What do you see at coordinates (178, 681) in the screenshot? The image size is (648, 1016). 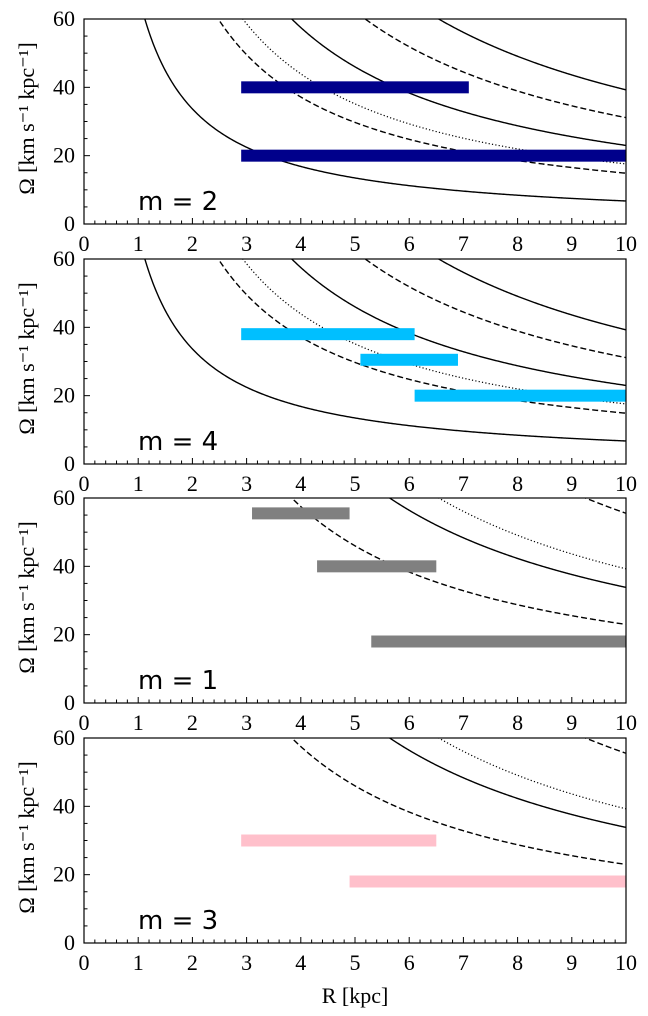 I see `panel-label: m = 1` at bounding box center [178, 681].